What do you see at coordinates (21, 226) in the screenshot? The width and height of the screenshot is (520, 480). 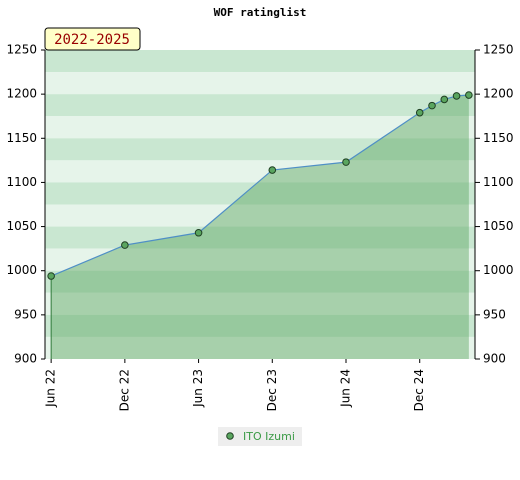 I see `y-tick-label: 1050` at bounding box center [21, 226].